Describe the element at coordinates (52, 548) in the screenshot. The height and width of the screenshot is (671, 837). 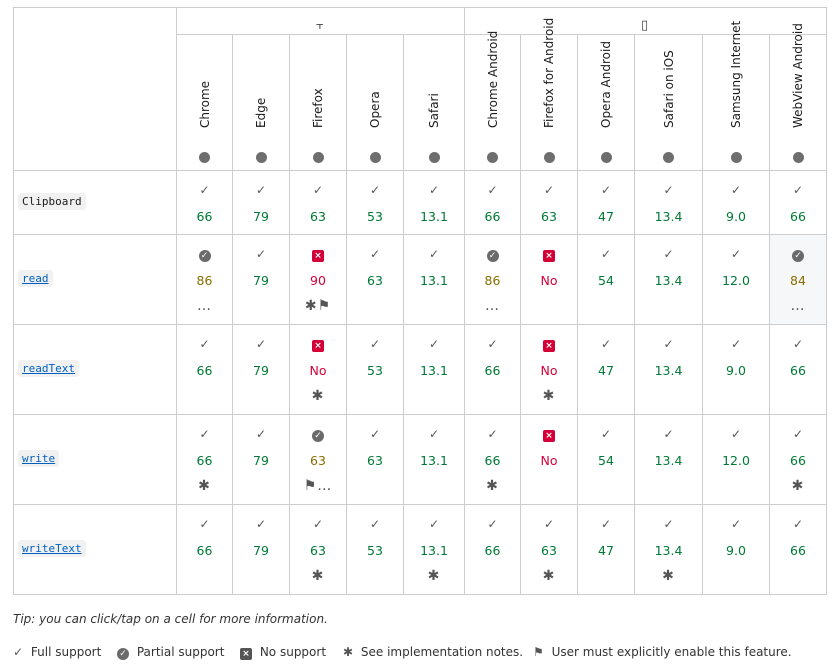
I see `feature-link: writeText` at that location.